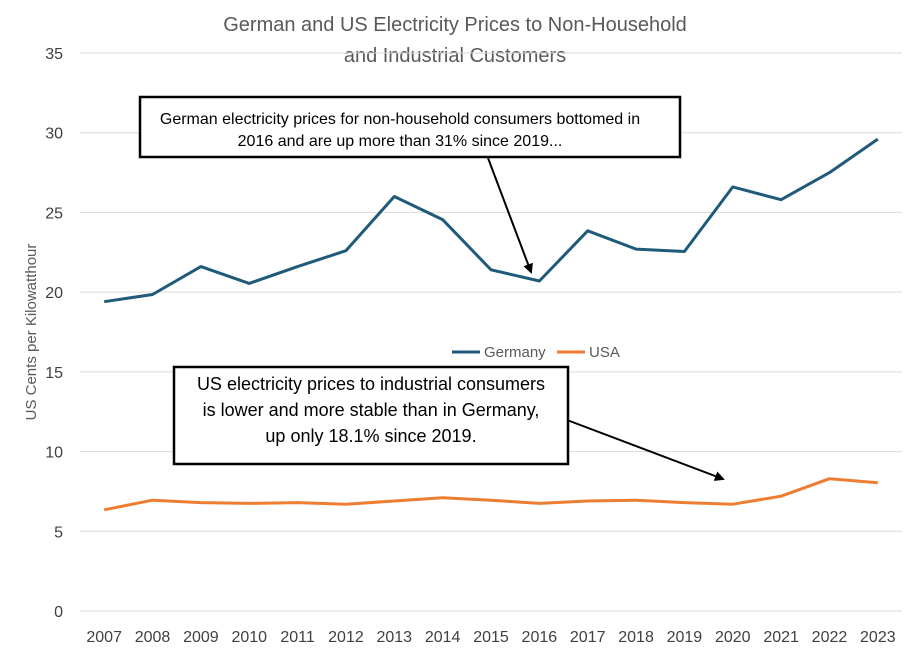 This screenshot has width=911, height=661. What do you see at coordinates (201, 637) in the screenshot?
I see `x-tick-label: 2009` at bounding box center [201, 637].